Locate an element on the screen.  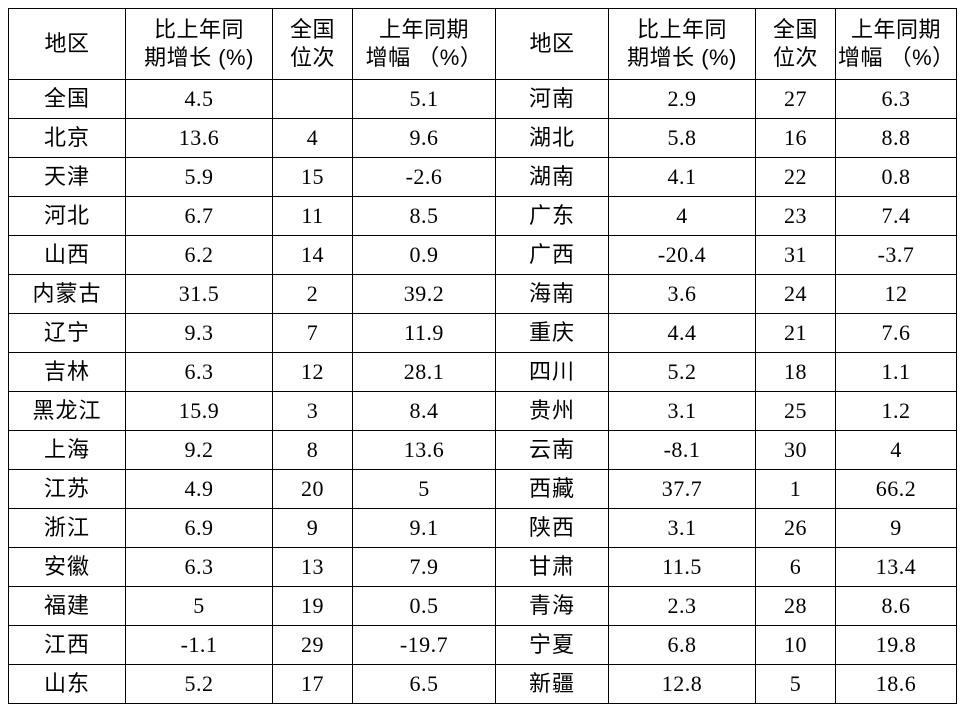
cell-region-right: 新疆 is located at coordinates (552, 684).